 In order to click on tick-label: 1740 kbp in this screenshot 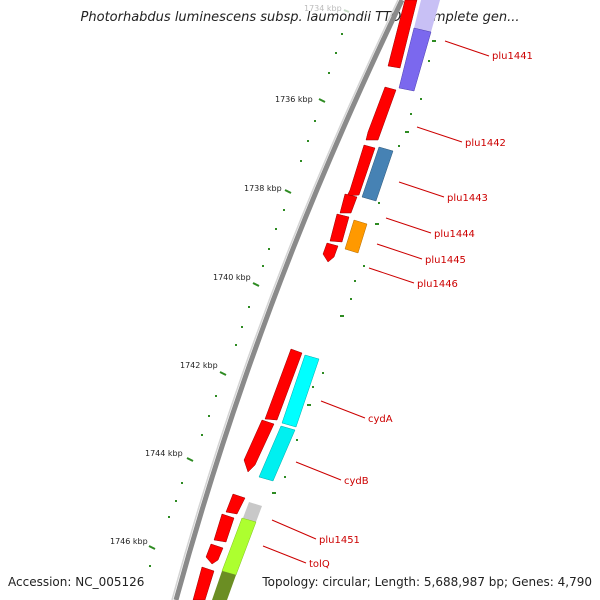, I will do `click(232, 277)`.